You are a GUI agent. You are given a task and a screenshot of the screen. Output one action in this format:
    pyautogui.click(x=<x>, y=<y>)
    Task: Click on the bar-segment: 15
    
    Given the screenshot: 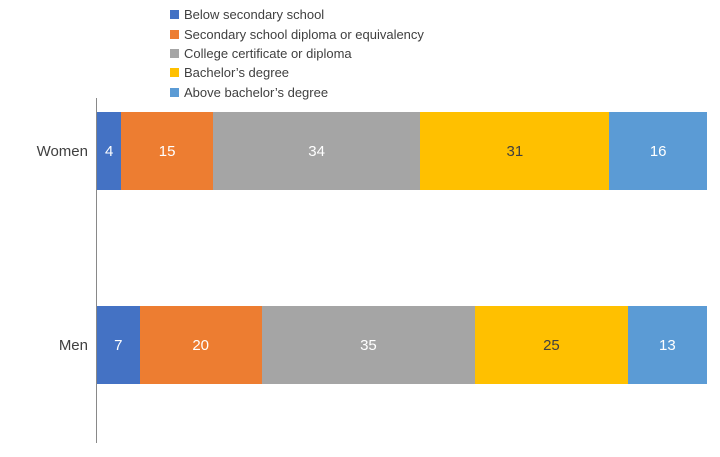 What is the action you would take?
    pyautogui.click(x=167, y=151)
    